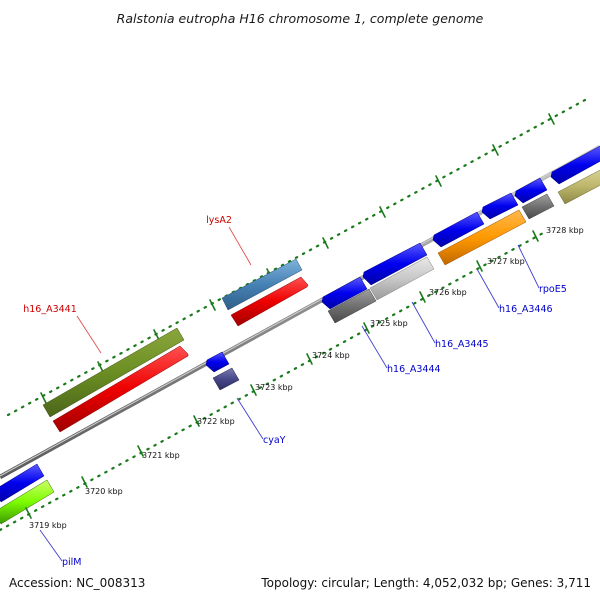  What do you see at coordinates (423, 322) in the screenshot?
I see `leader-h16-a3445` at bounding box center [423, 322].